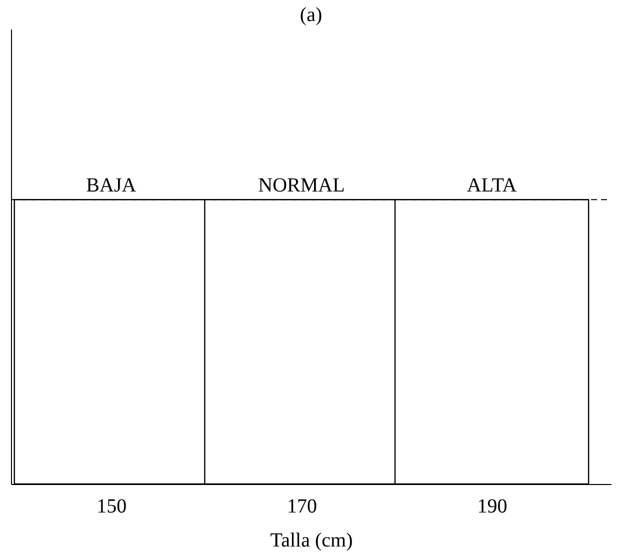 The height and width of the screenshot is (555, 625). What do you see at coordinates (492, 185) in the screenshot?
I see `annotation: ALTA` at bounding box center [492, 185].